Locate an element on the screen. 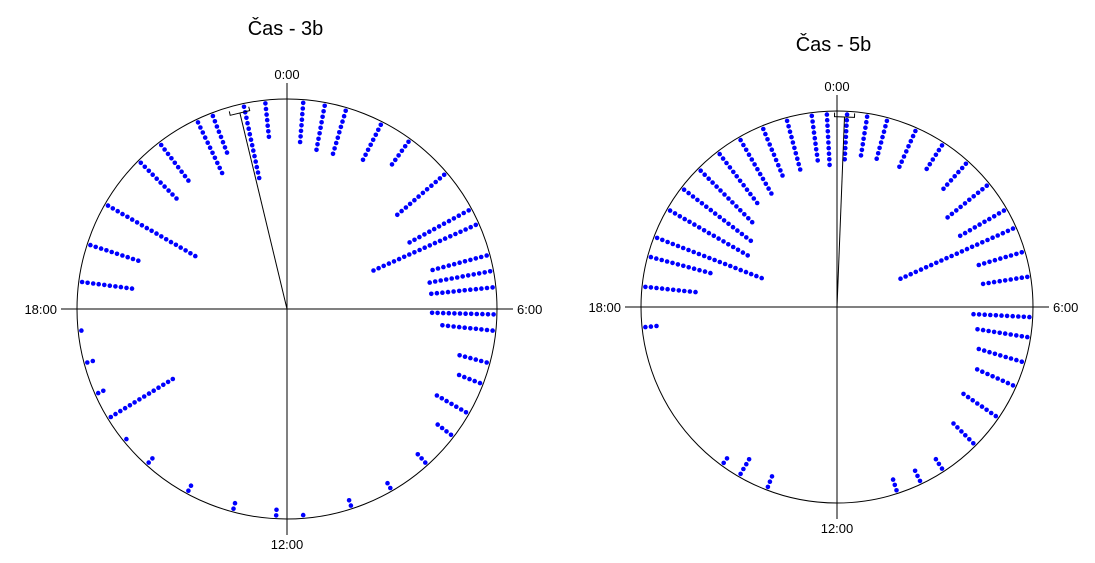  tick-label-bottom: 12:00 is located at coordinates (837, 528).